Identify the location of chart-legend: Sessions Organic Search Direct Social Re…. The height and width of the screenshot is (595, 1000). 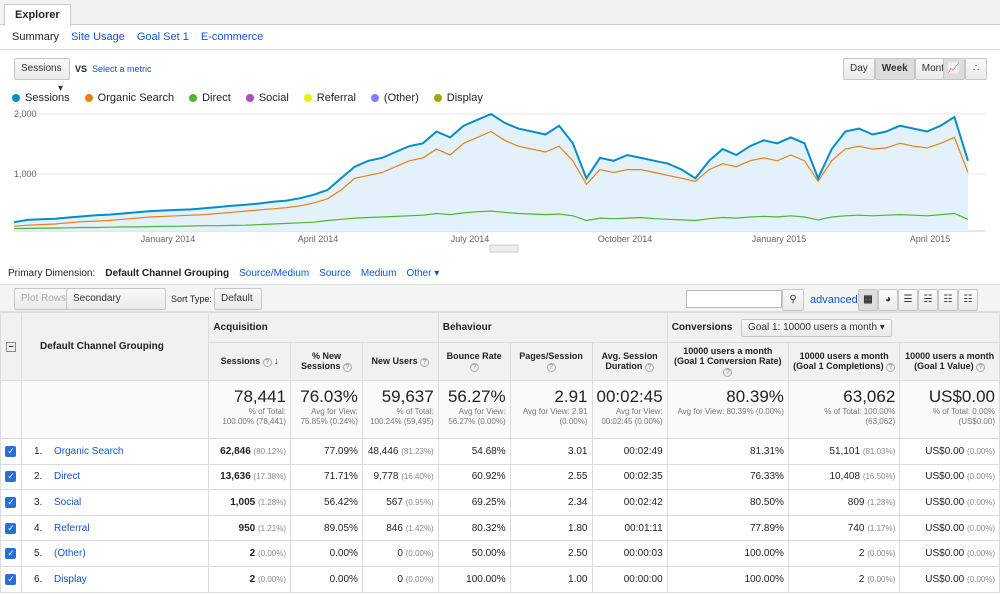
(247, 98).